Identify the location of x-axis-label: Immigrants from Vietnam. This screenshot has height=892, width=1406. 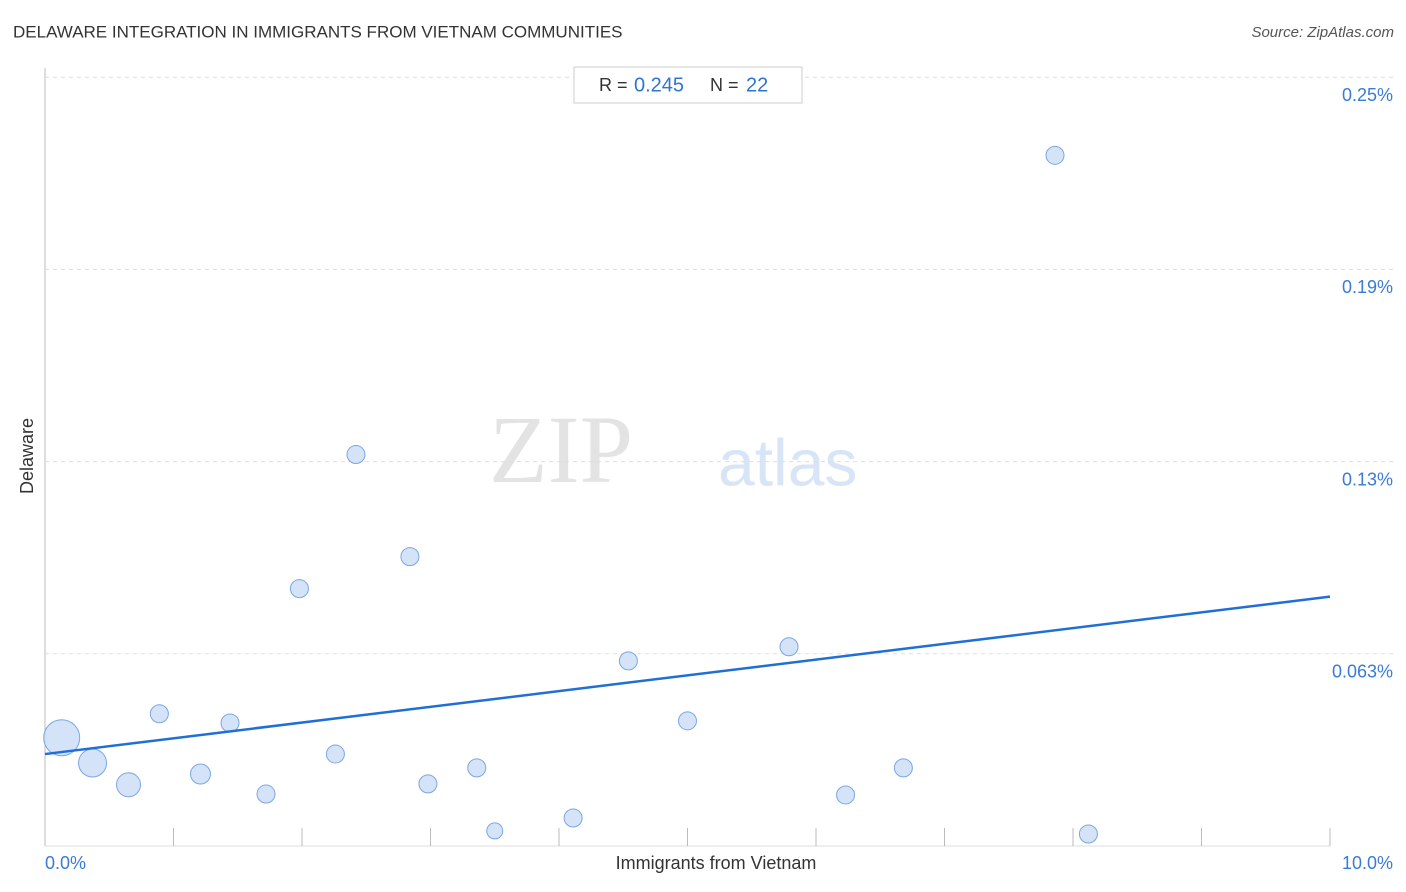
(716, 863).